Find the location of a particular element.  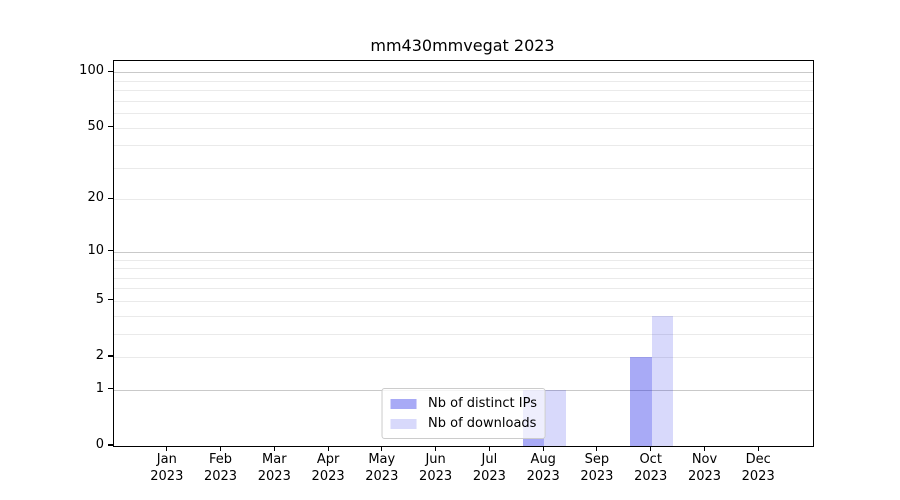

legend-entry-distinct-ips: Nb of distinct IPs is located at coordinates (463, 403).